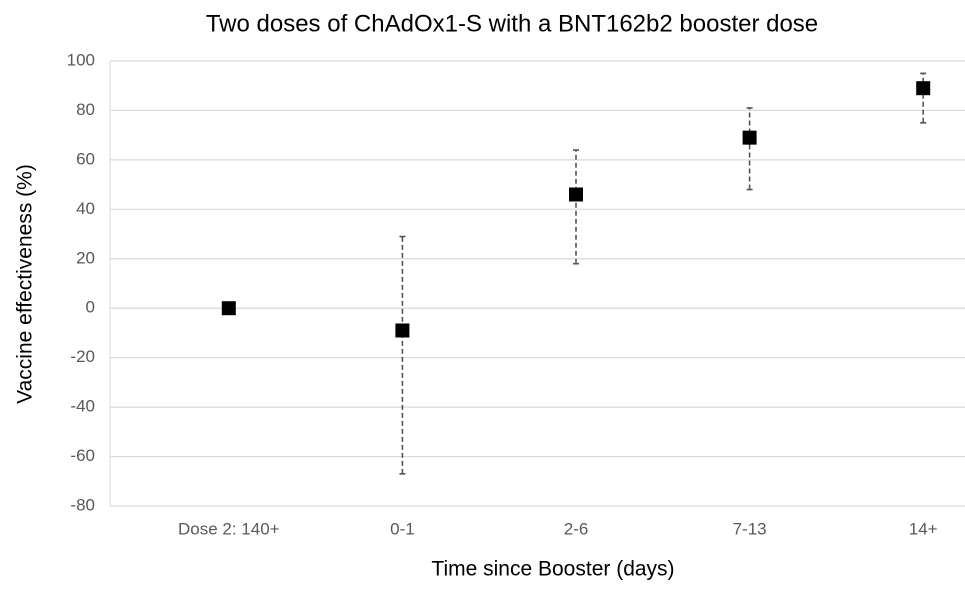 This screenshot has width=965, height=589. What do you see at coordinates (552, 569) in the screenshot?
I see `x-axis-title: Time since Booster (days)` at bounding box center [552, 569].